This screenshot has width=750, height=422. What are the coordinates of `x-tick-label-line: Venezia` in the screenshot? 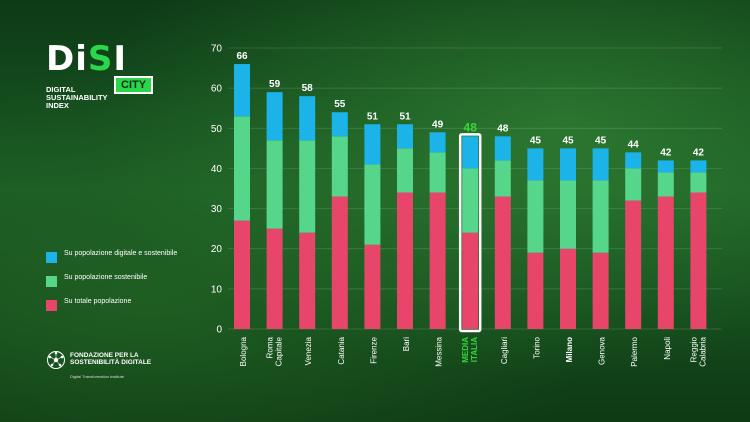 It's located at (308, 350).